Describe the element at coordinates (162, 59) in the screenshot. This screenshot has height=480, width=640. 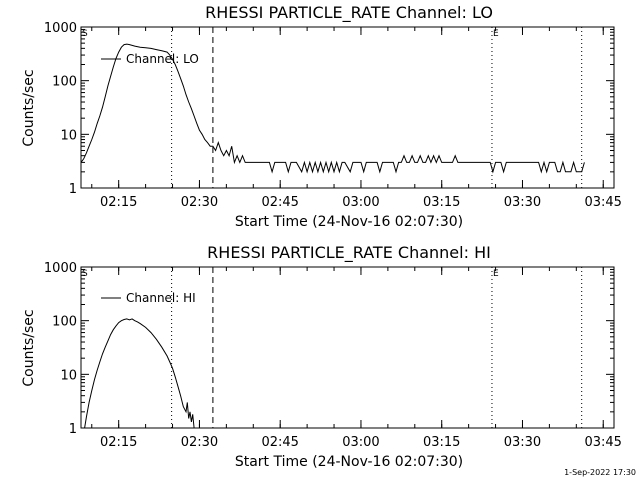
I see `legend-label-lo: Channel: LO` at that location.